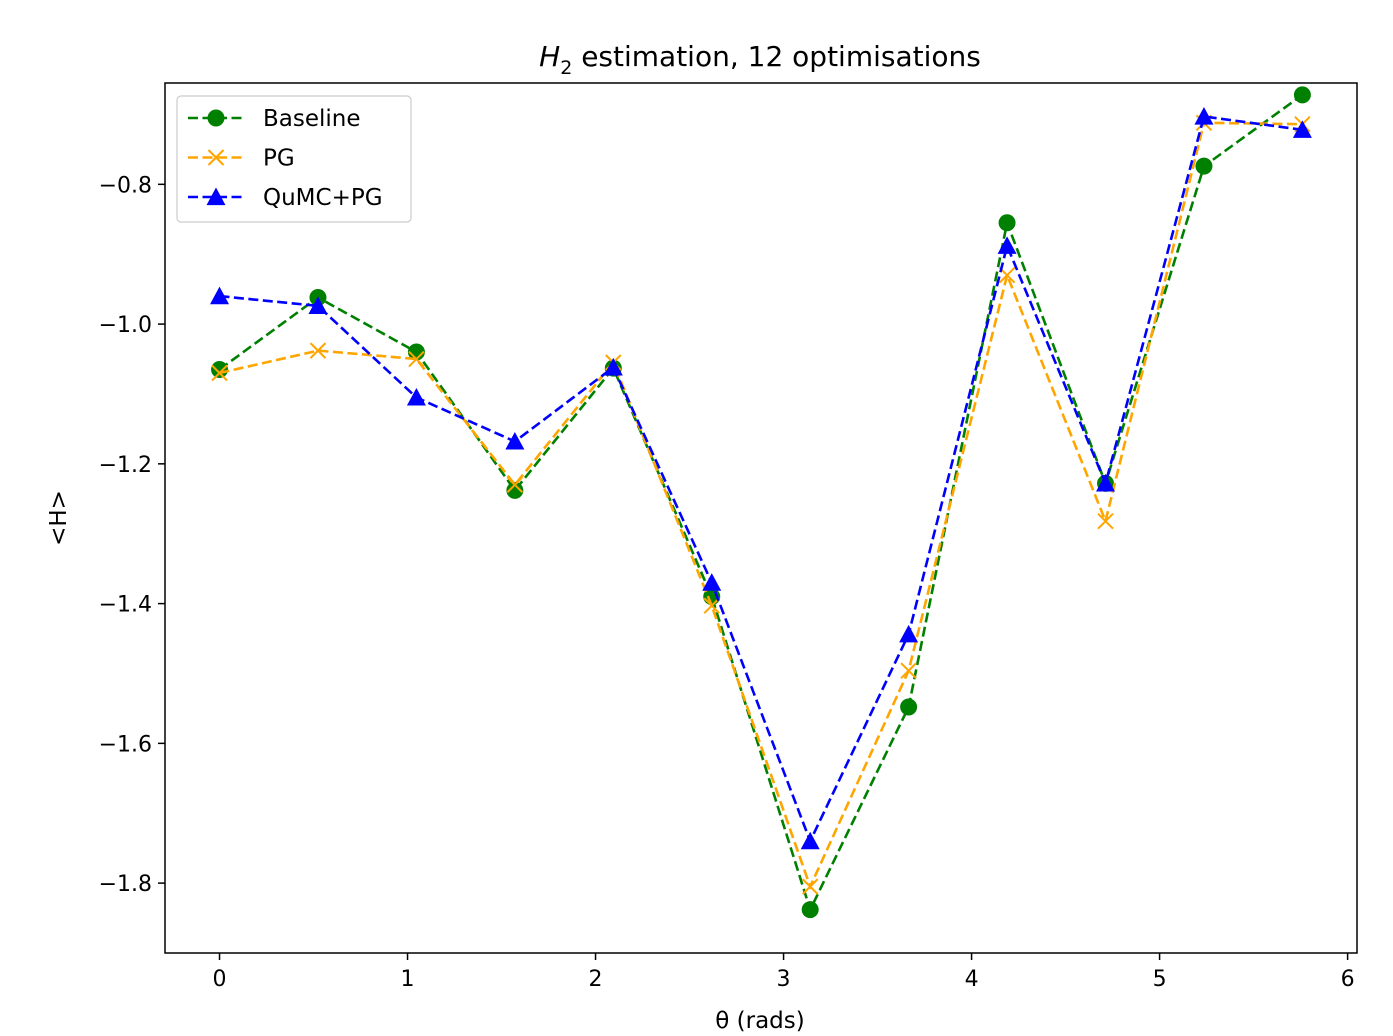  I want to click on legend: Baseline PG QuMC+PG, so click(294, 159).